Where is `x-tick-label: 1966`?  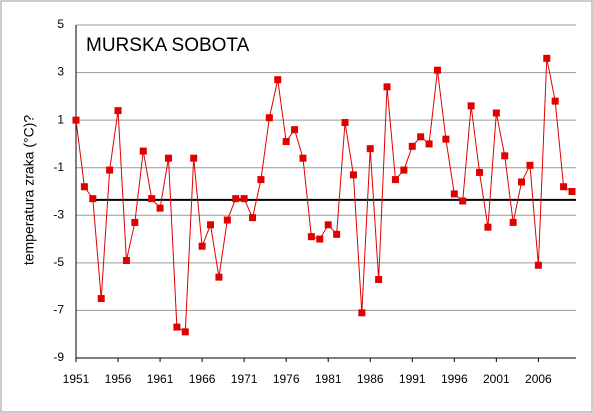
x-tick-label: 1966 is located at coordinates (202, 379).